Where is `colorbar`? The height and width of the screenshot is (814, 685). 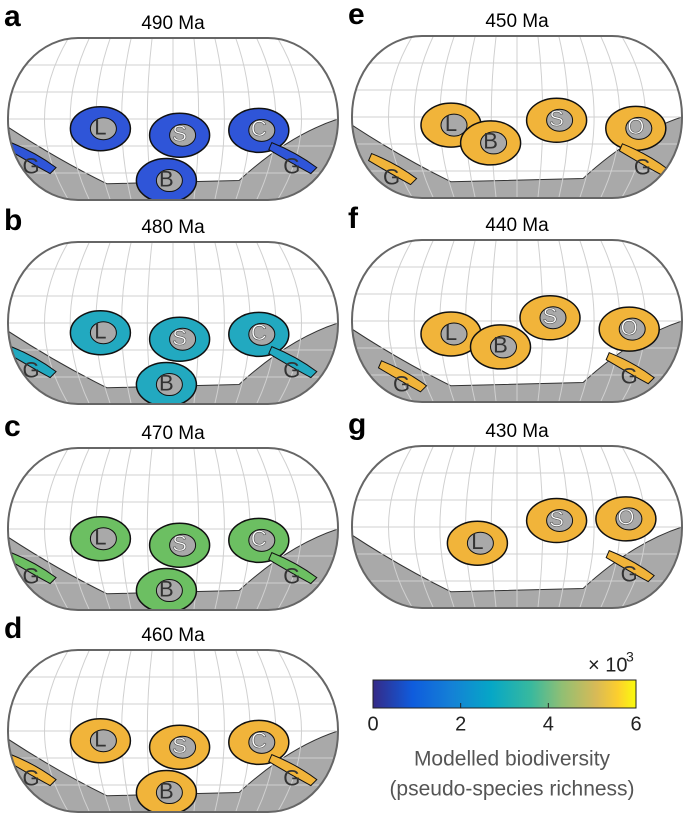 colorbar is located at coordinates (504, 694).